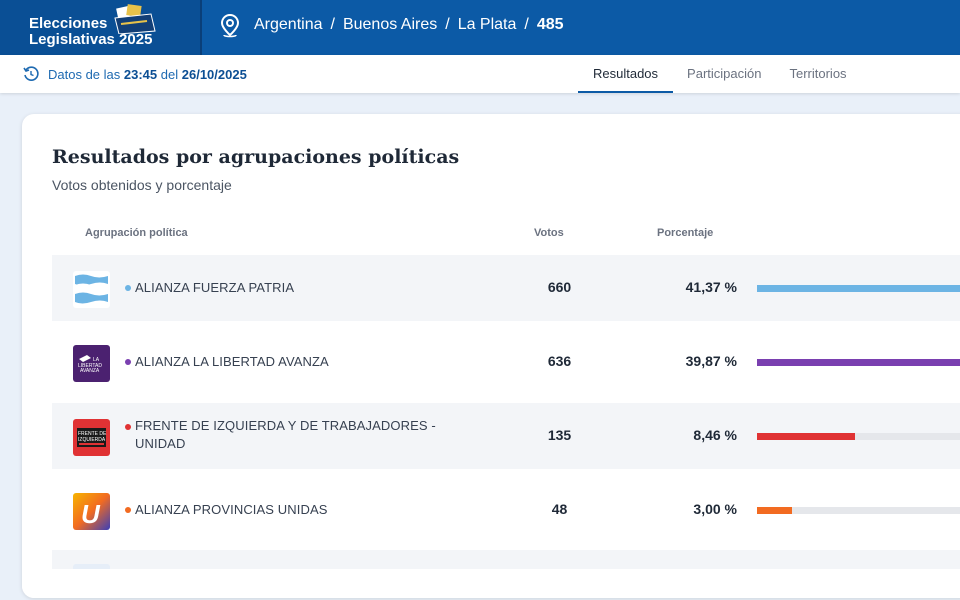  I want to click on update-timestamp: Datos de las 23:45 del 26/10/2025, so click(147, 74).